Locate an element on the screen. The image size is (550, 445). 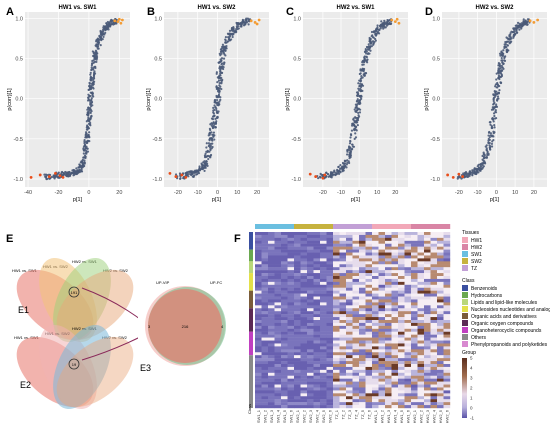
legend-label-tissue: HW1 is located at coordinates (476, 241).